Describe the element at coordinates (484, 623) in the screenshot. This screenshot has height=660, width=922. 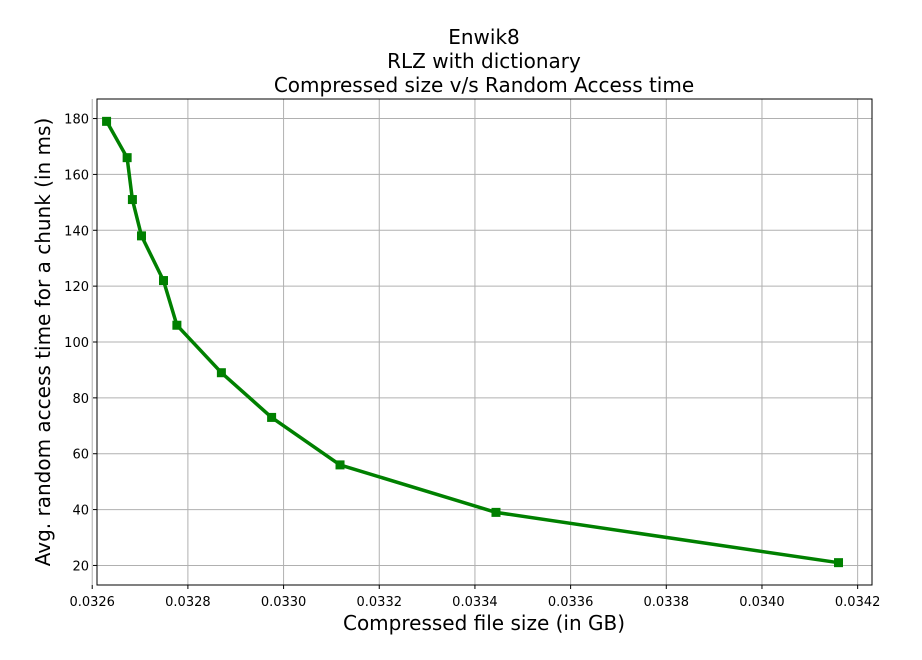
I see `x-axis-label: Compressed file size (in GB)` at that location.